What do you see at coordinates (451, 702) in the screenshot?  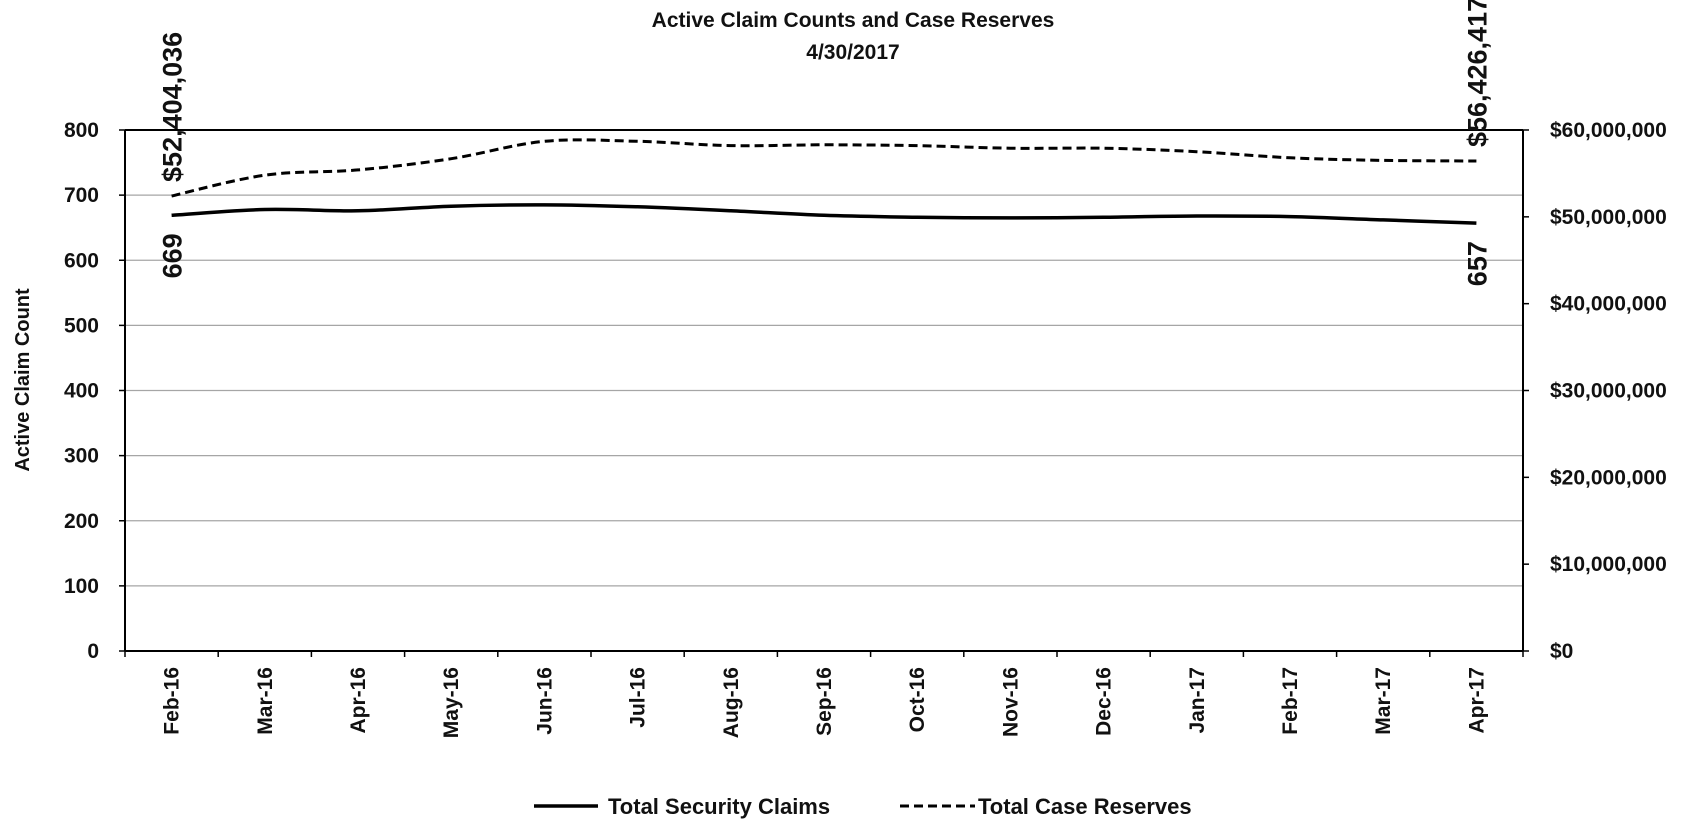 I see `x-tick-label: May-16` at bounding box center [451, 702].